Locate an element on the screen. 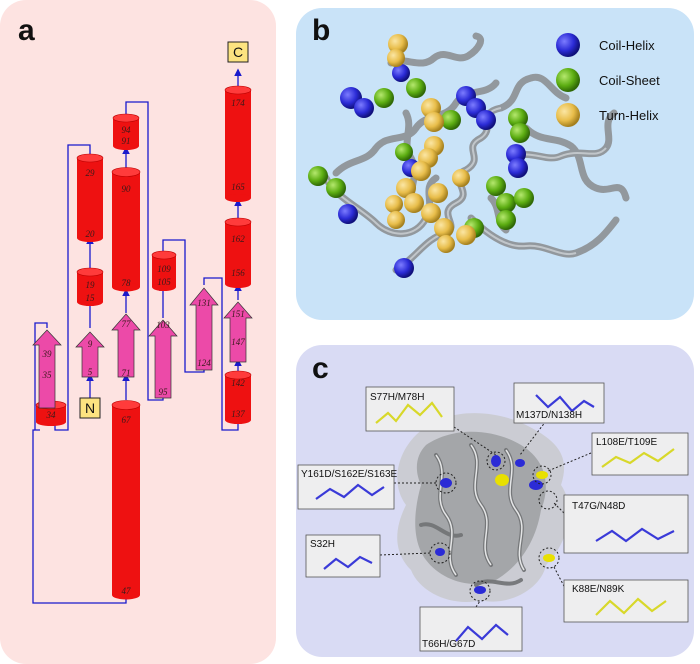 The height and width of the screenshot is (664, 700). svg-text: N is located at coordinates (90, 408).